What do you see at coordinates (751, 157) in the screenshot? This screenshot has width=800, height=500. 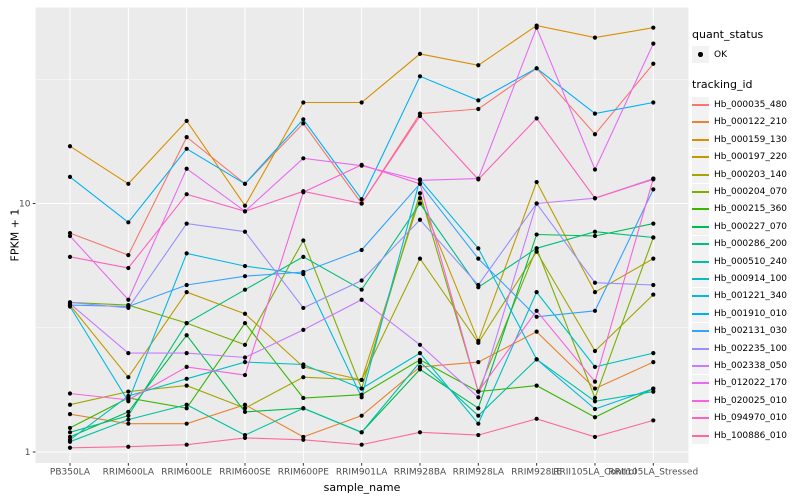 I see `legend-entry-label: Hb_000197_220` at bounding box center [751, 157].